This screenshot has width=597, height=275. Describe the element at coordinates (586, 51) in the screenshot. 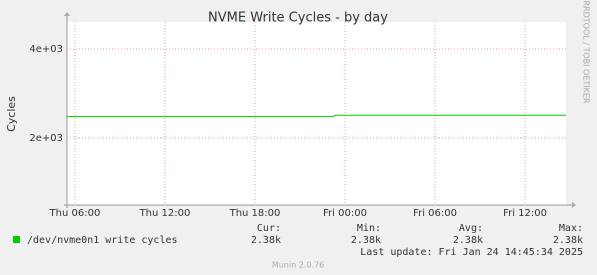

I see `side-label: RRDTOOL / TOBI OETIKER` at that location.